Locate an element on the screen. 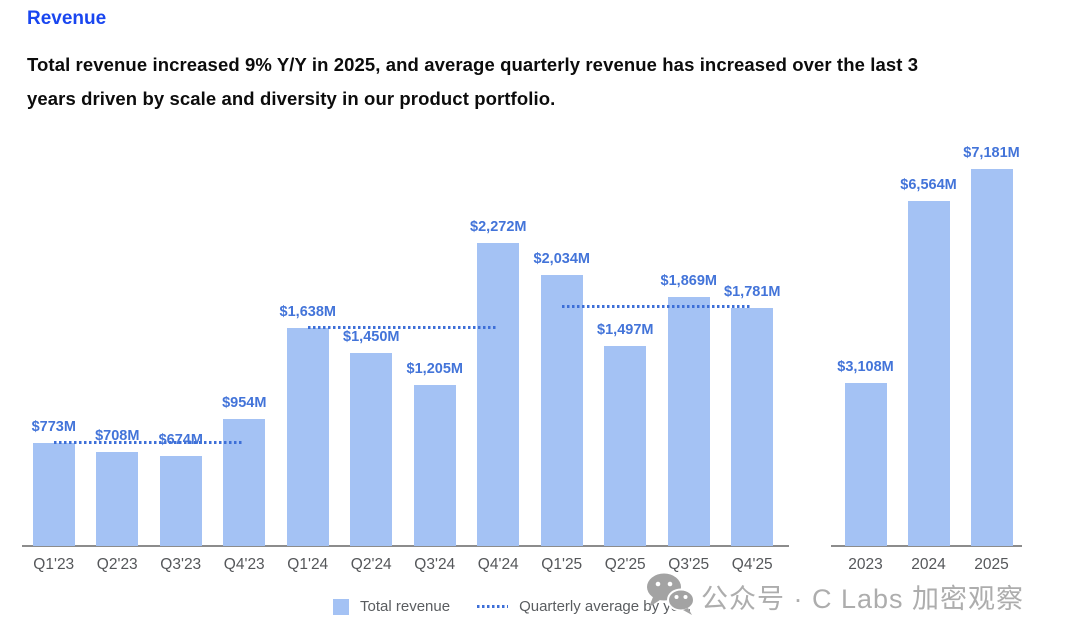  bar-value-label: $1,450M is located at coordinates (371, 336).